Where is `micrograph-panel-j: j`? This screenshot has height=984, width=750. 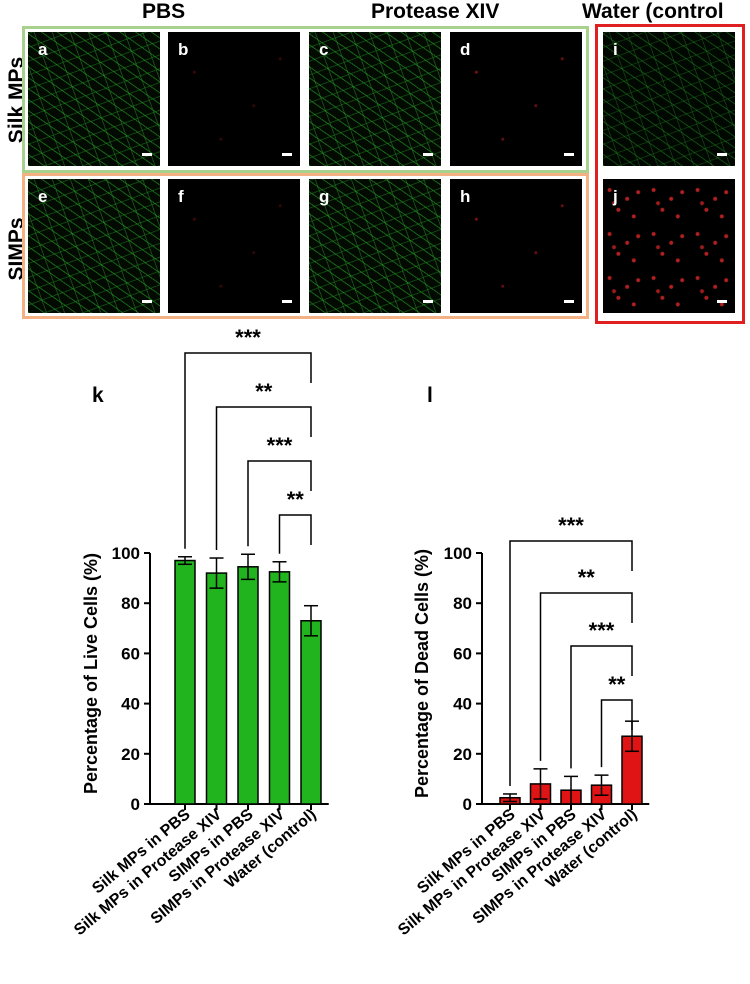 micrograph-panel-j: j is located at coordinates (669, 246).